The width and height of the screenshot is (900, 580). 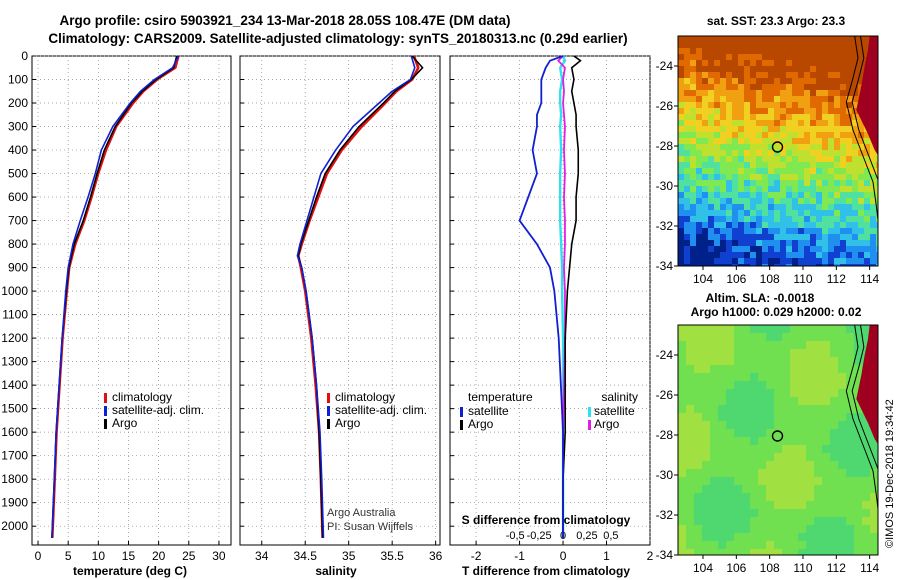 What do you see at coordinates (68, 556) in the screenshot?
I see `x-tick-label: 5` at bounding box center [68, 556].